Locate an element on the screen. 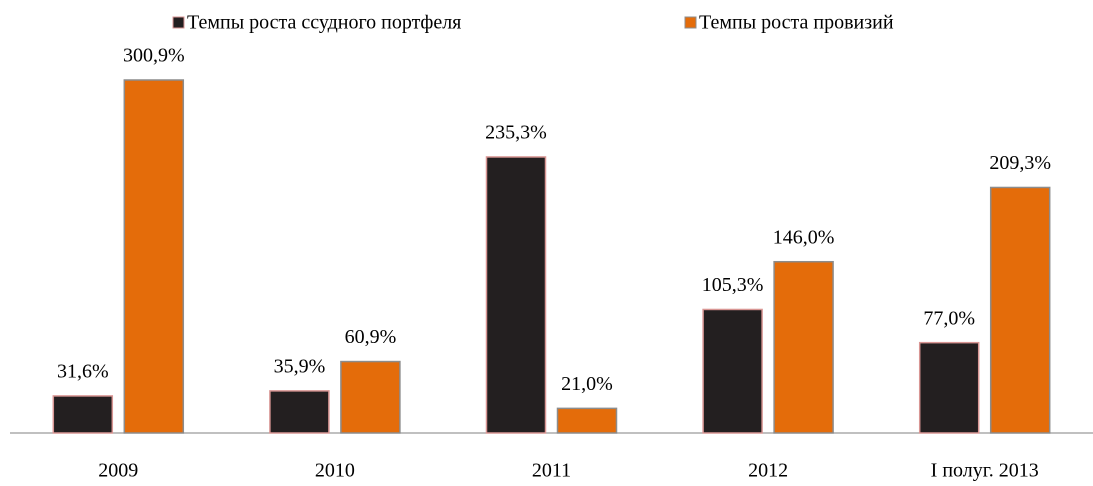 Image resolution: width=1093 pixels, height=486 pixels. data-label: 77,0% is located at coordinates (949, 318).